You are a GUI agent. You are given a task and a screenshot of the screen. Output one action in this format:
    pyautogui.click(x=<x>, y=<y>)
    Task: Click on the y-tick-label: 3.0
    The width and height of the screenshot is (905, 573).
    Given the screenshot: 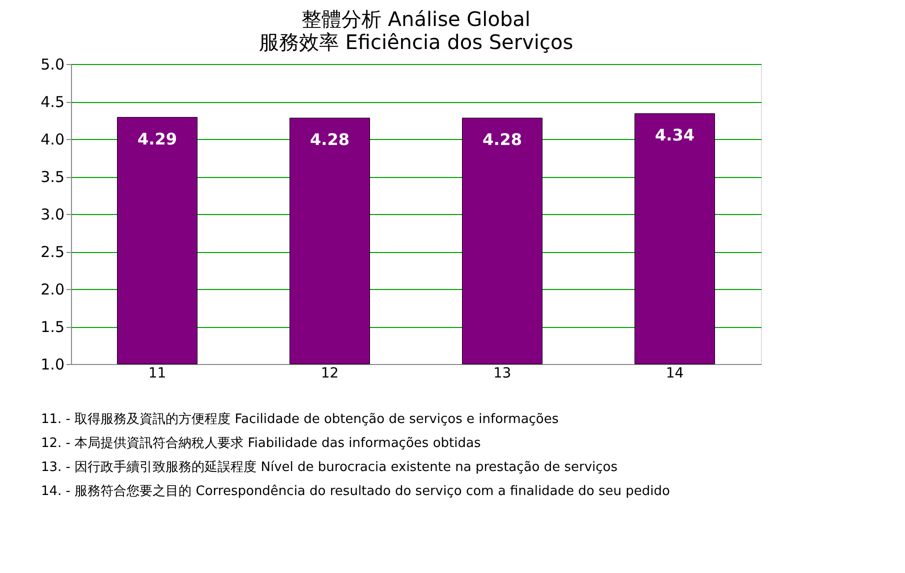 What is the action you would take?
    pyautogui.click(x=52, y=215)
    